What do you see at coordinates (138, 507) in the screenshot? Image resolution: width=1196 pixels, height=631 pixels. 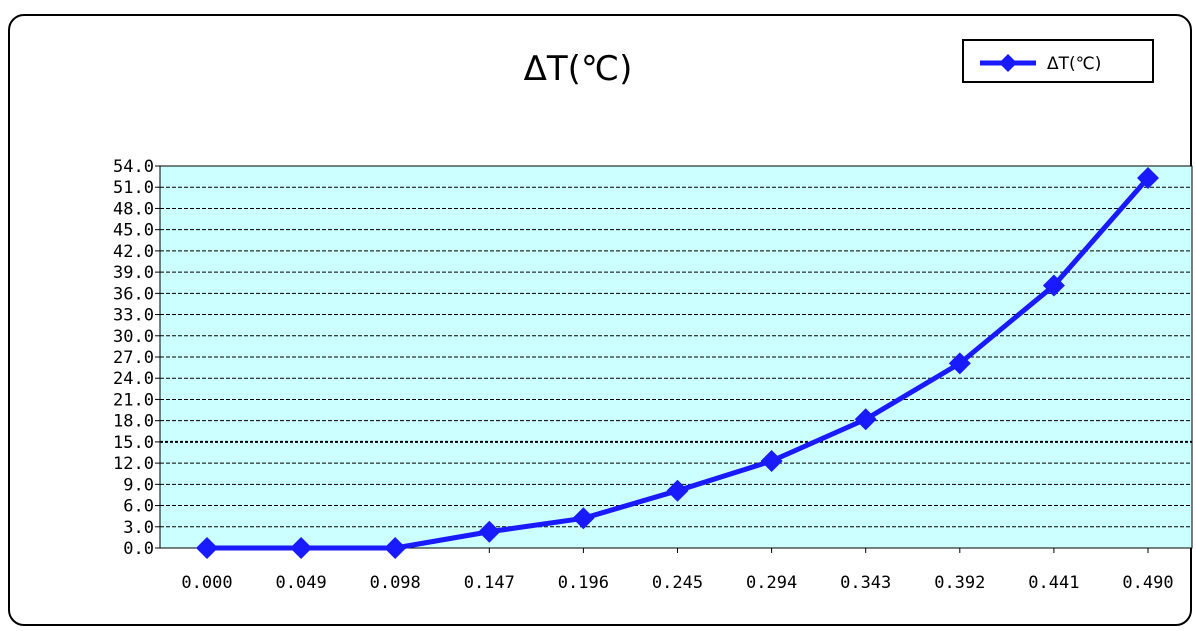 I see `y-tick-label: 6.0` at bounding box center [138, 507].